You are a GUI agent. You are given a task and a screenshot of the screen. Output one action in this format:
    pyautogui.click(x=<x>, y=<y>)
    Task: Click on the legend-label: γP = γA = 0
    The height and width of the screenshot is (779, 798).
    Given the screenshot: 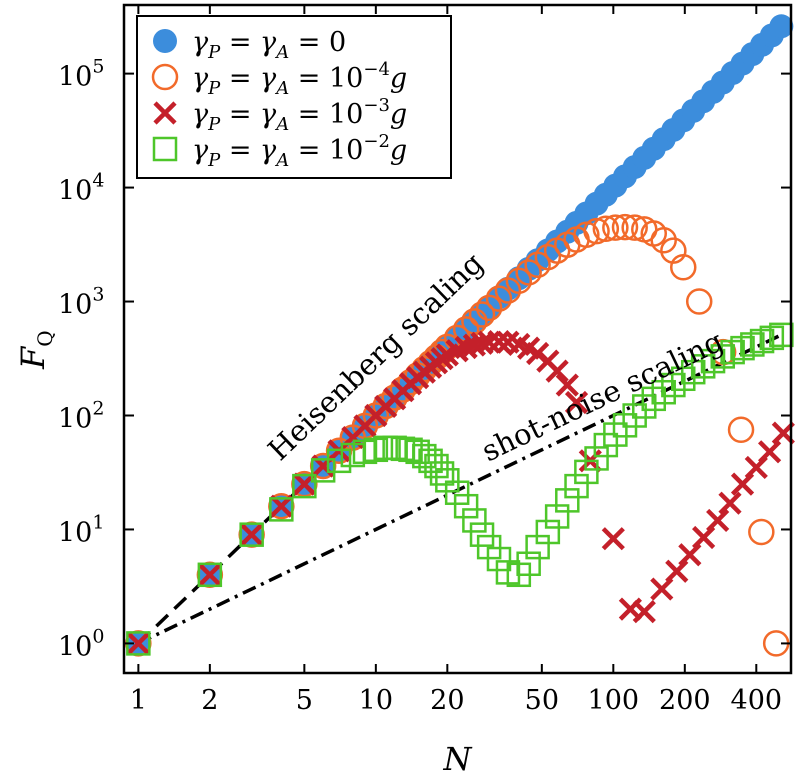 What is the action you would take?
    pyautogui.click(x=269, y=45)
    